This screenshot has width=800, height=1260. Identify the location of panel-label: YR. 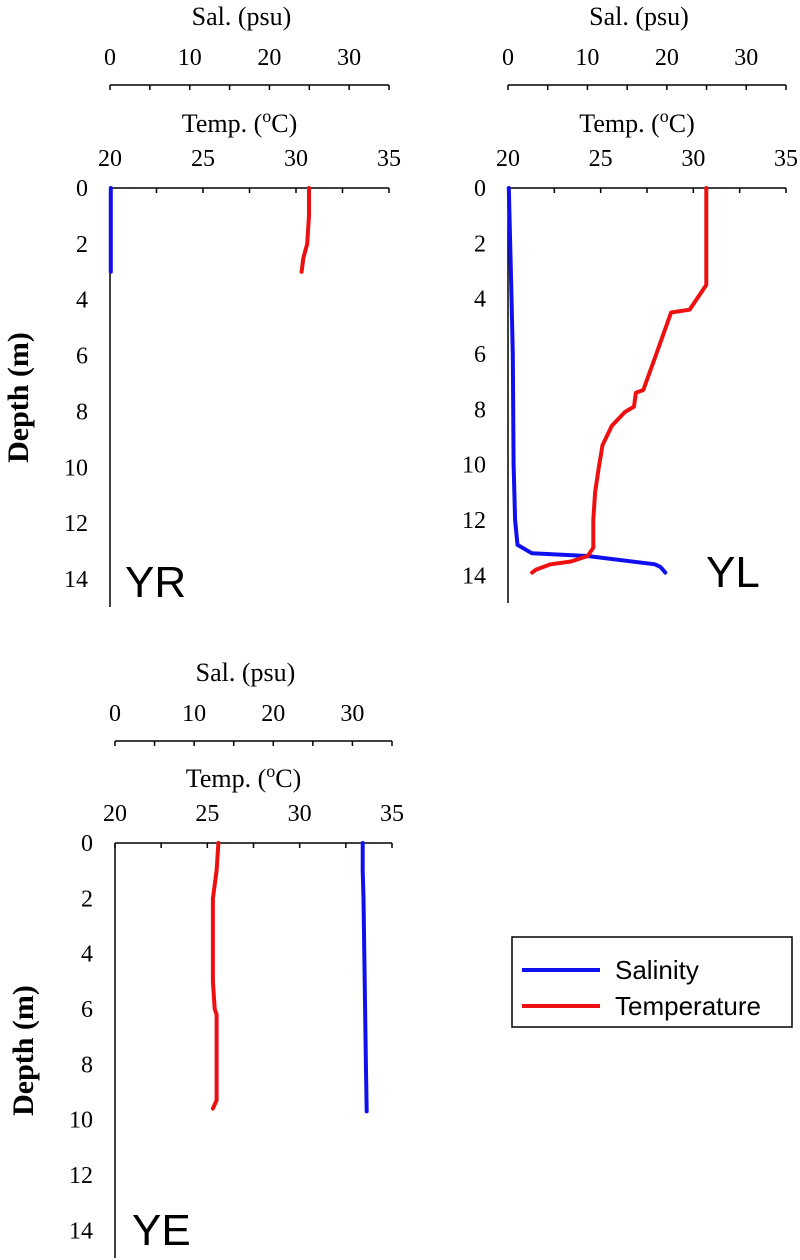
(155, 582).